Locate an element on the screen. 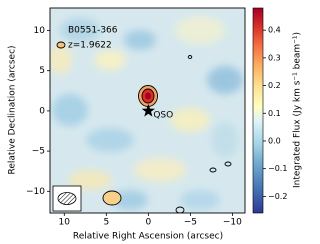 This screenshot has width=320, height=244. colorbar-tick-label: 0.3 is located at coordinates (274, 57).